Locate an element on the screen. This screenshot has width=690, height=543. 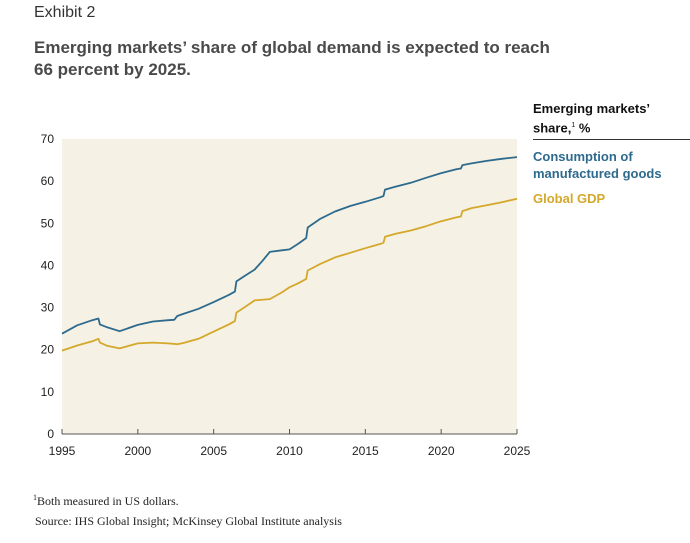
x-tick-label-2000: 2000 is located at coordinates (137, 451).